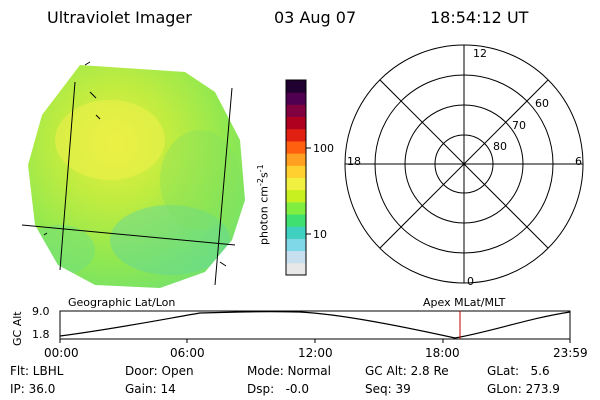 The width and height of the screenshot is (600, 400). Describe the element at coordinates (278, 389) in the screenshot. I see `status-dsp: Dsp: -0.0` at that location.